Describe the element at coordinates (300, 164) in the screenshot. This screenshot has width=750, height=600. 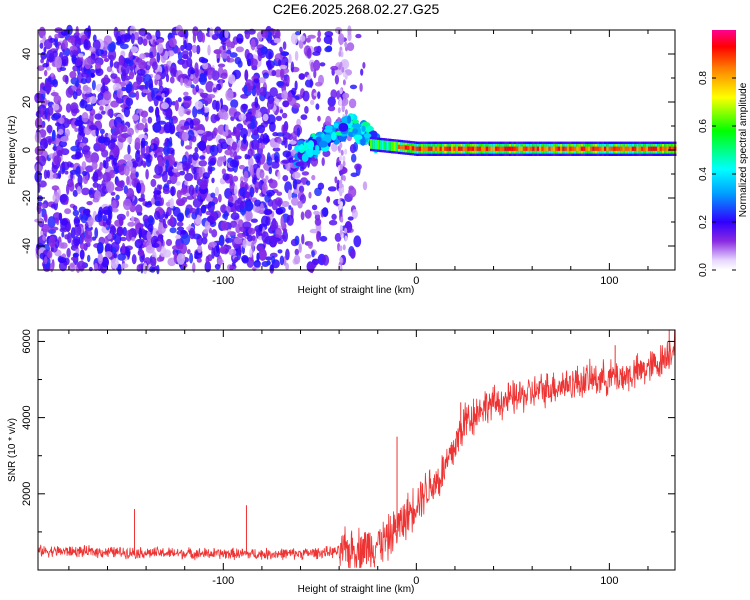
I see `spectrogram-signal-cell` at that location.